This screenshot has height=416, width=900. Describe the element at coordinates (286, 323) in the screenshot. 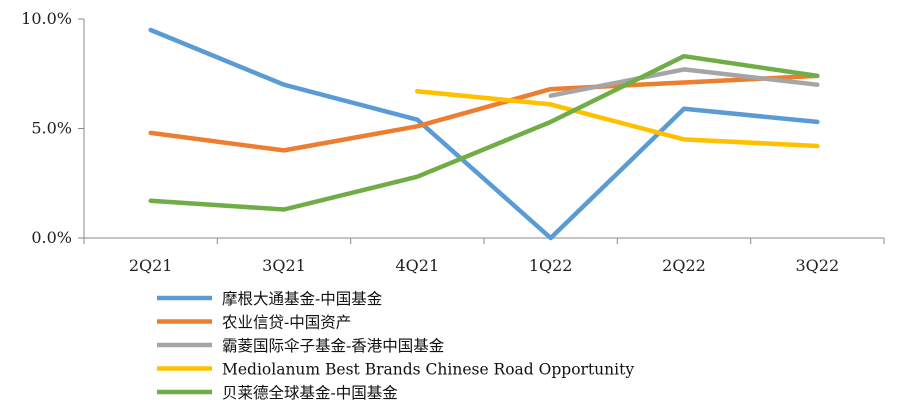

I see `legend-label: 农业信贷-中国资产` at that location.